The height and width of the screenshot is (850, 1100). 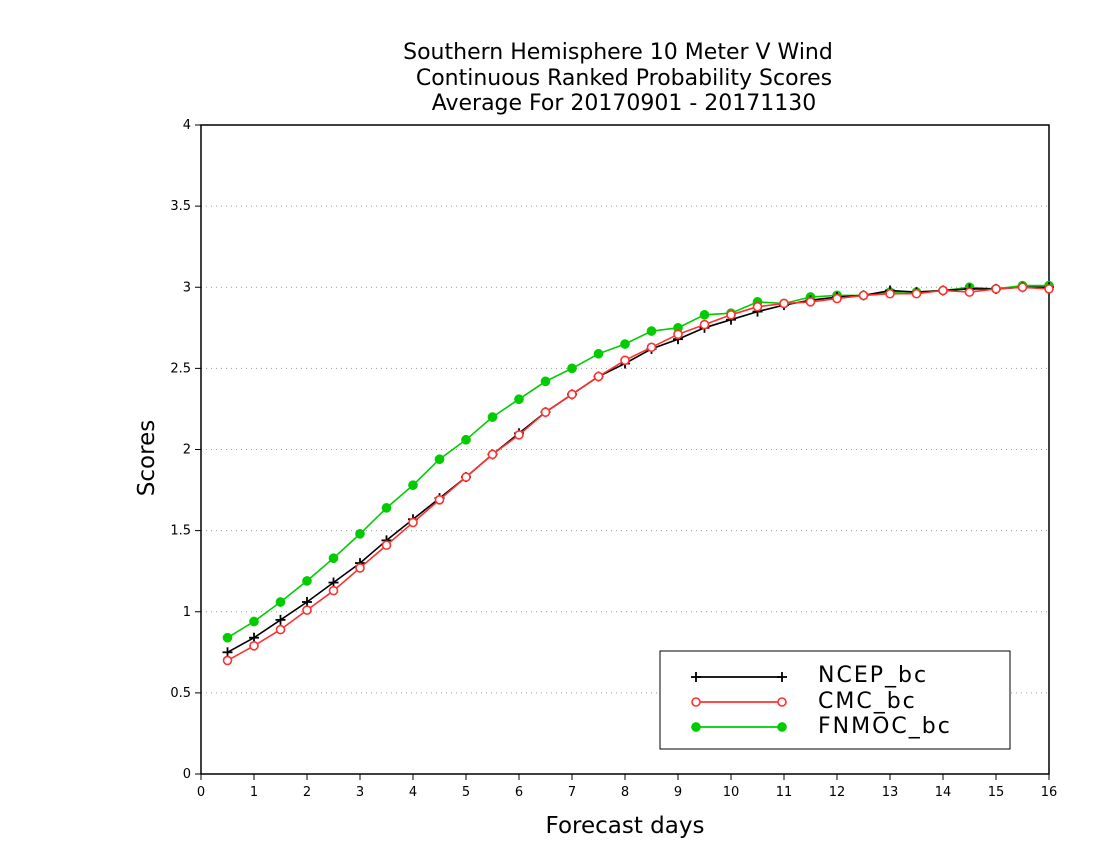 I want to click on legend: NCEP_bc CMC_bc FNMOC_bc, so click(x=835, y=700).